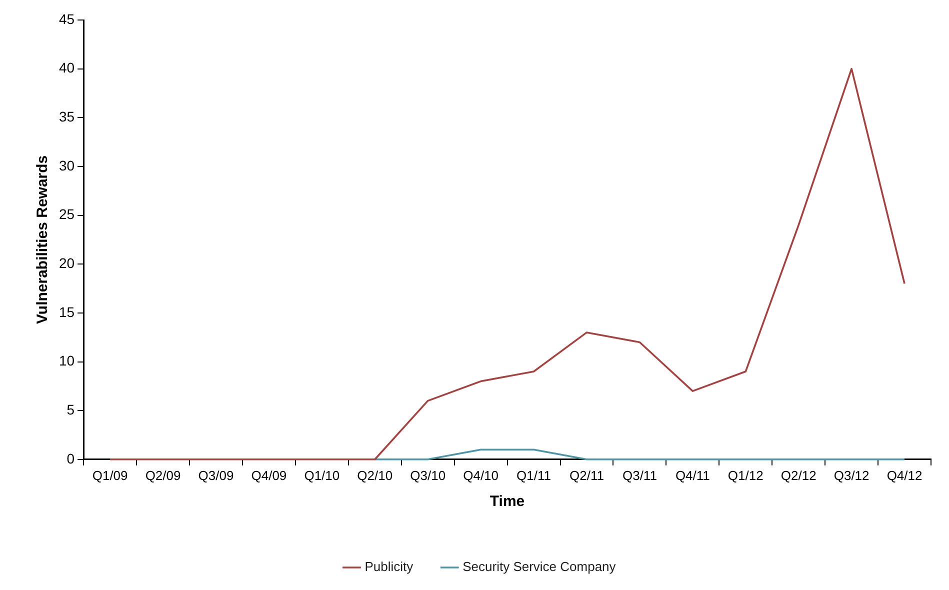 The width and height of the screenshot is (949, 590). I want to click on x-tick-label: Q3/10, so click(428, 475).